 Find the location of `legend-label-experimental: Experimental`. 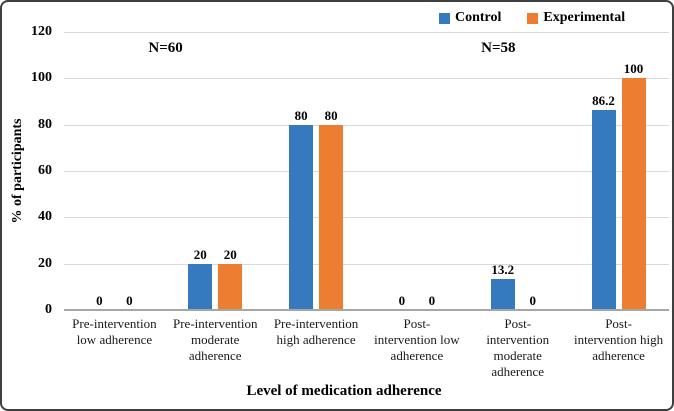

legend-label-experimental: Experimental is located at coordinates (584, 17).